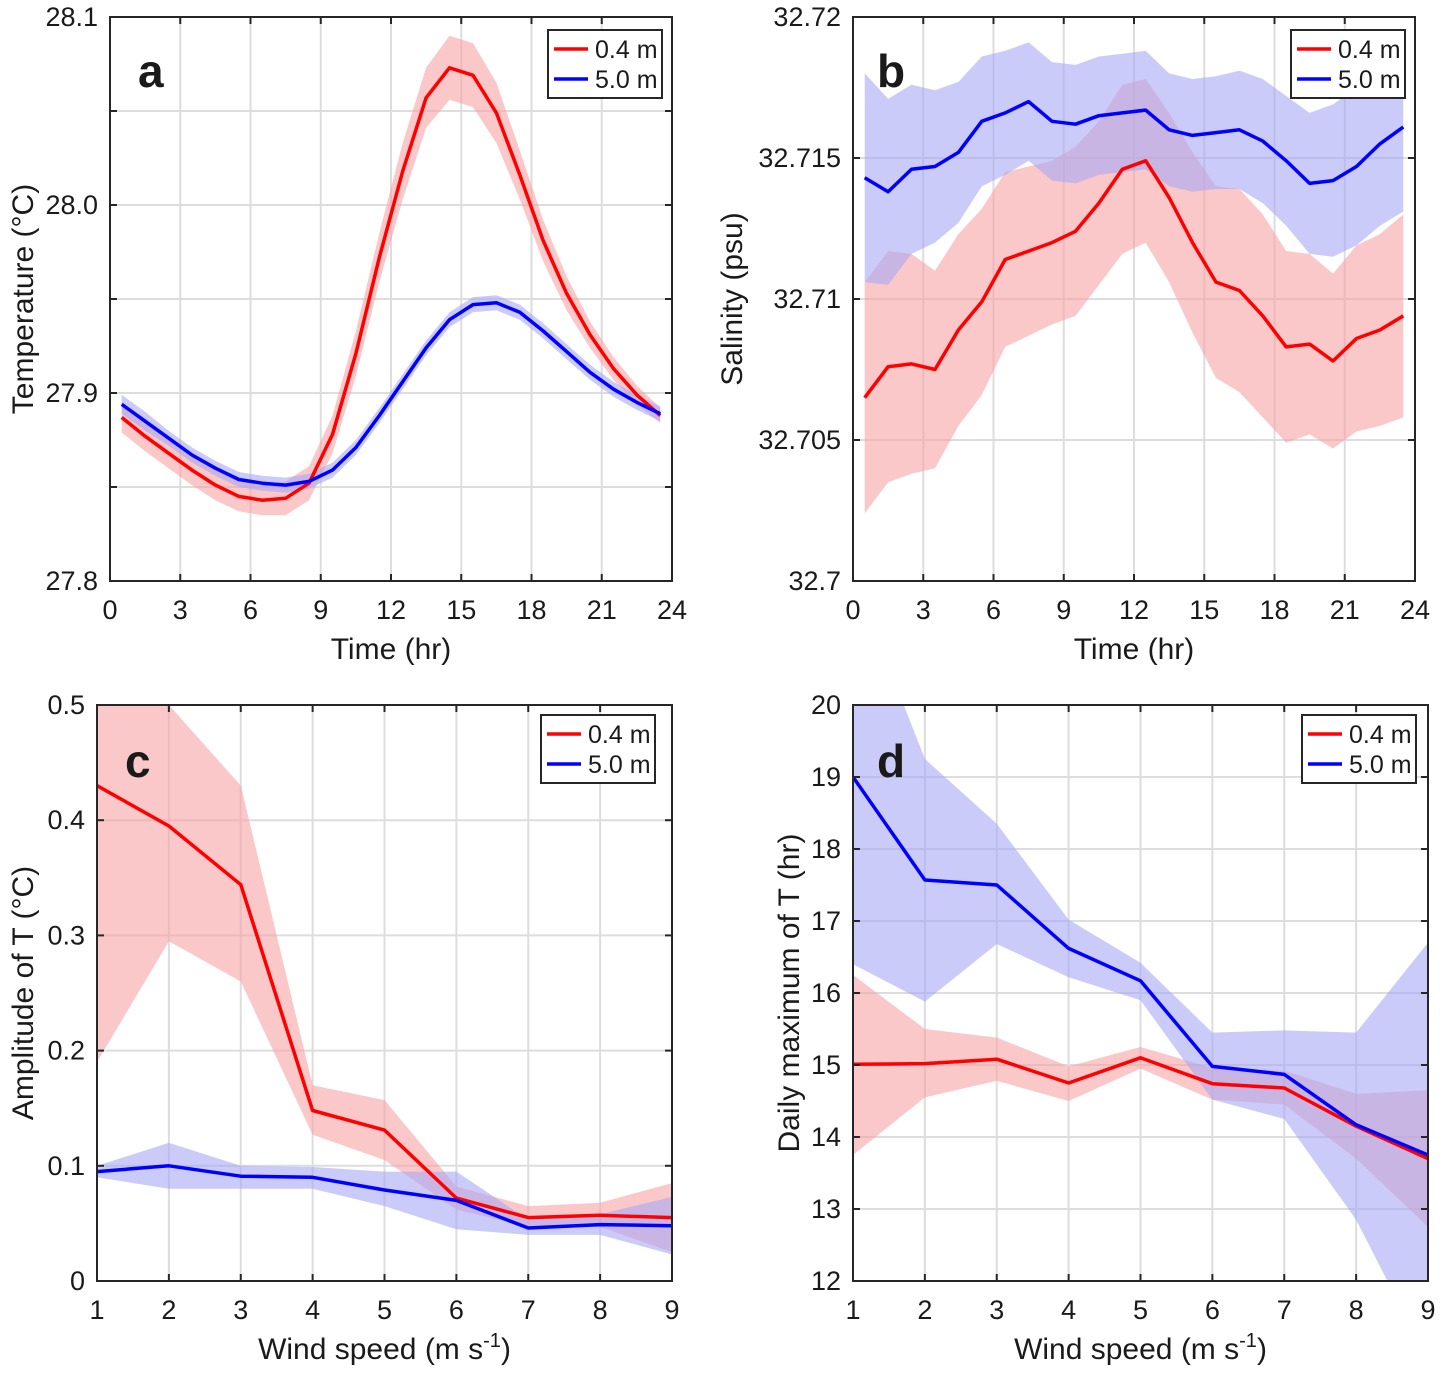 Image resolution: width=1449 pixels, height=1378 pixels. Describe the element at coordinates (66, 1051) in the screenshot. I see `panel-c-ytick-label: 0.2` at that location.